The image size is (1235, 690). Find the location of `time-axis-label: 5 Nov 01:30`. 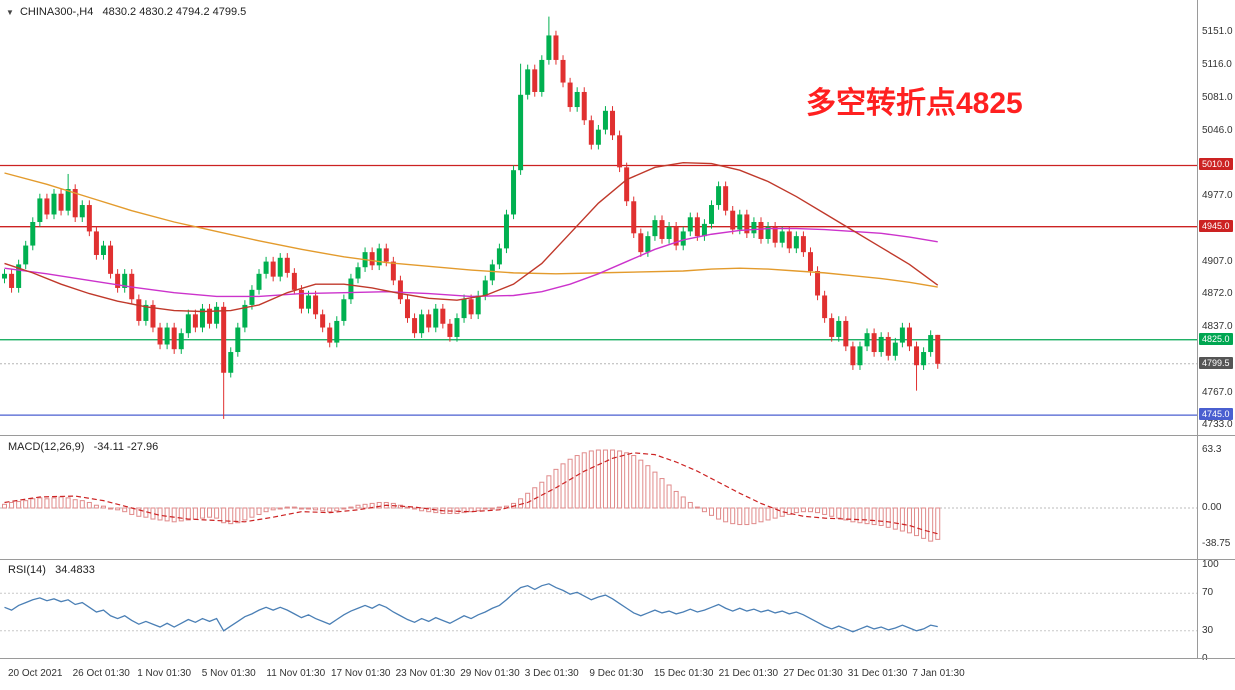

time-axis-label: 5 Nov 01:30 is located at coordinates (228, 673).